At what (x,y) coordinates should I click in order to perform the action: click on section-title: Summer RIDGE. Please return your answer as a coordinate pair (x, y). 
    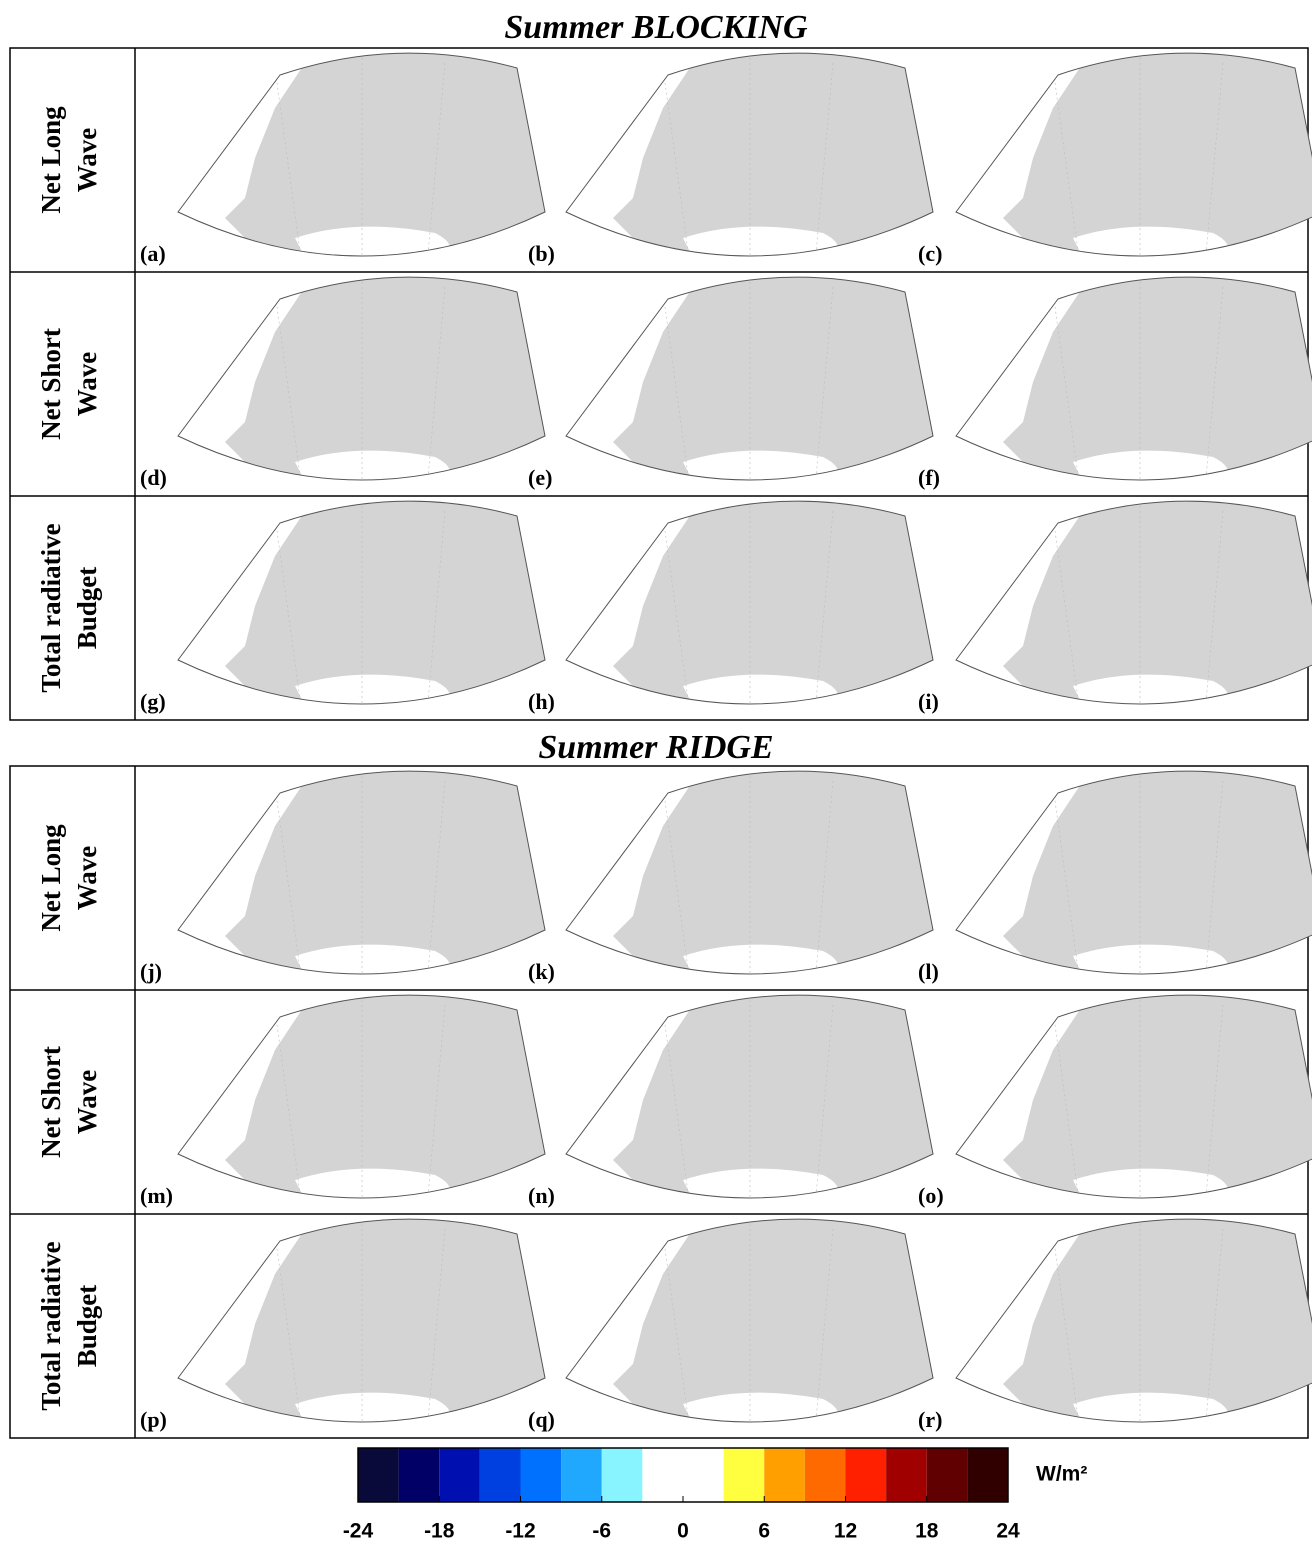
    Looking at the image, I should click on (655, 747).